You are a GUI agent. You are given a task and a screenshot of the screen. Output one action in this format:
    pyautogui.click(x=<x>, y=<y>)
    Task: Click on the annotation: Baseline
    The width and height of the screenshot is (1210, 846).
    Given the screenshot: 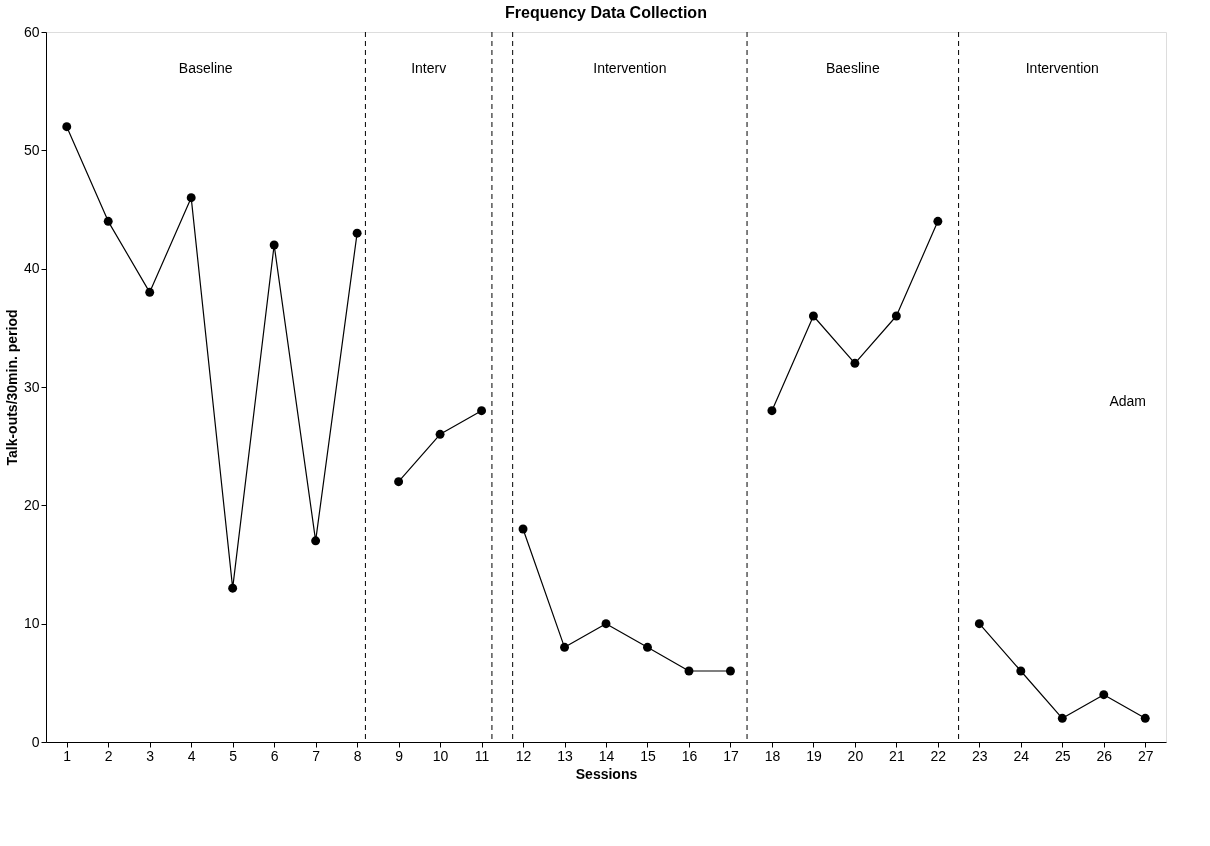 What is the action you would take?
    pyautogui.click(x=205, y=68)
    